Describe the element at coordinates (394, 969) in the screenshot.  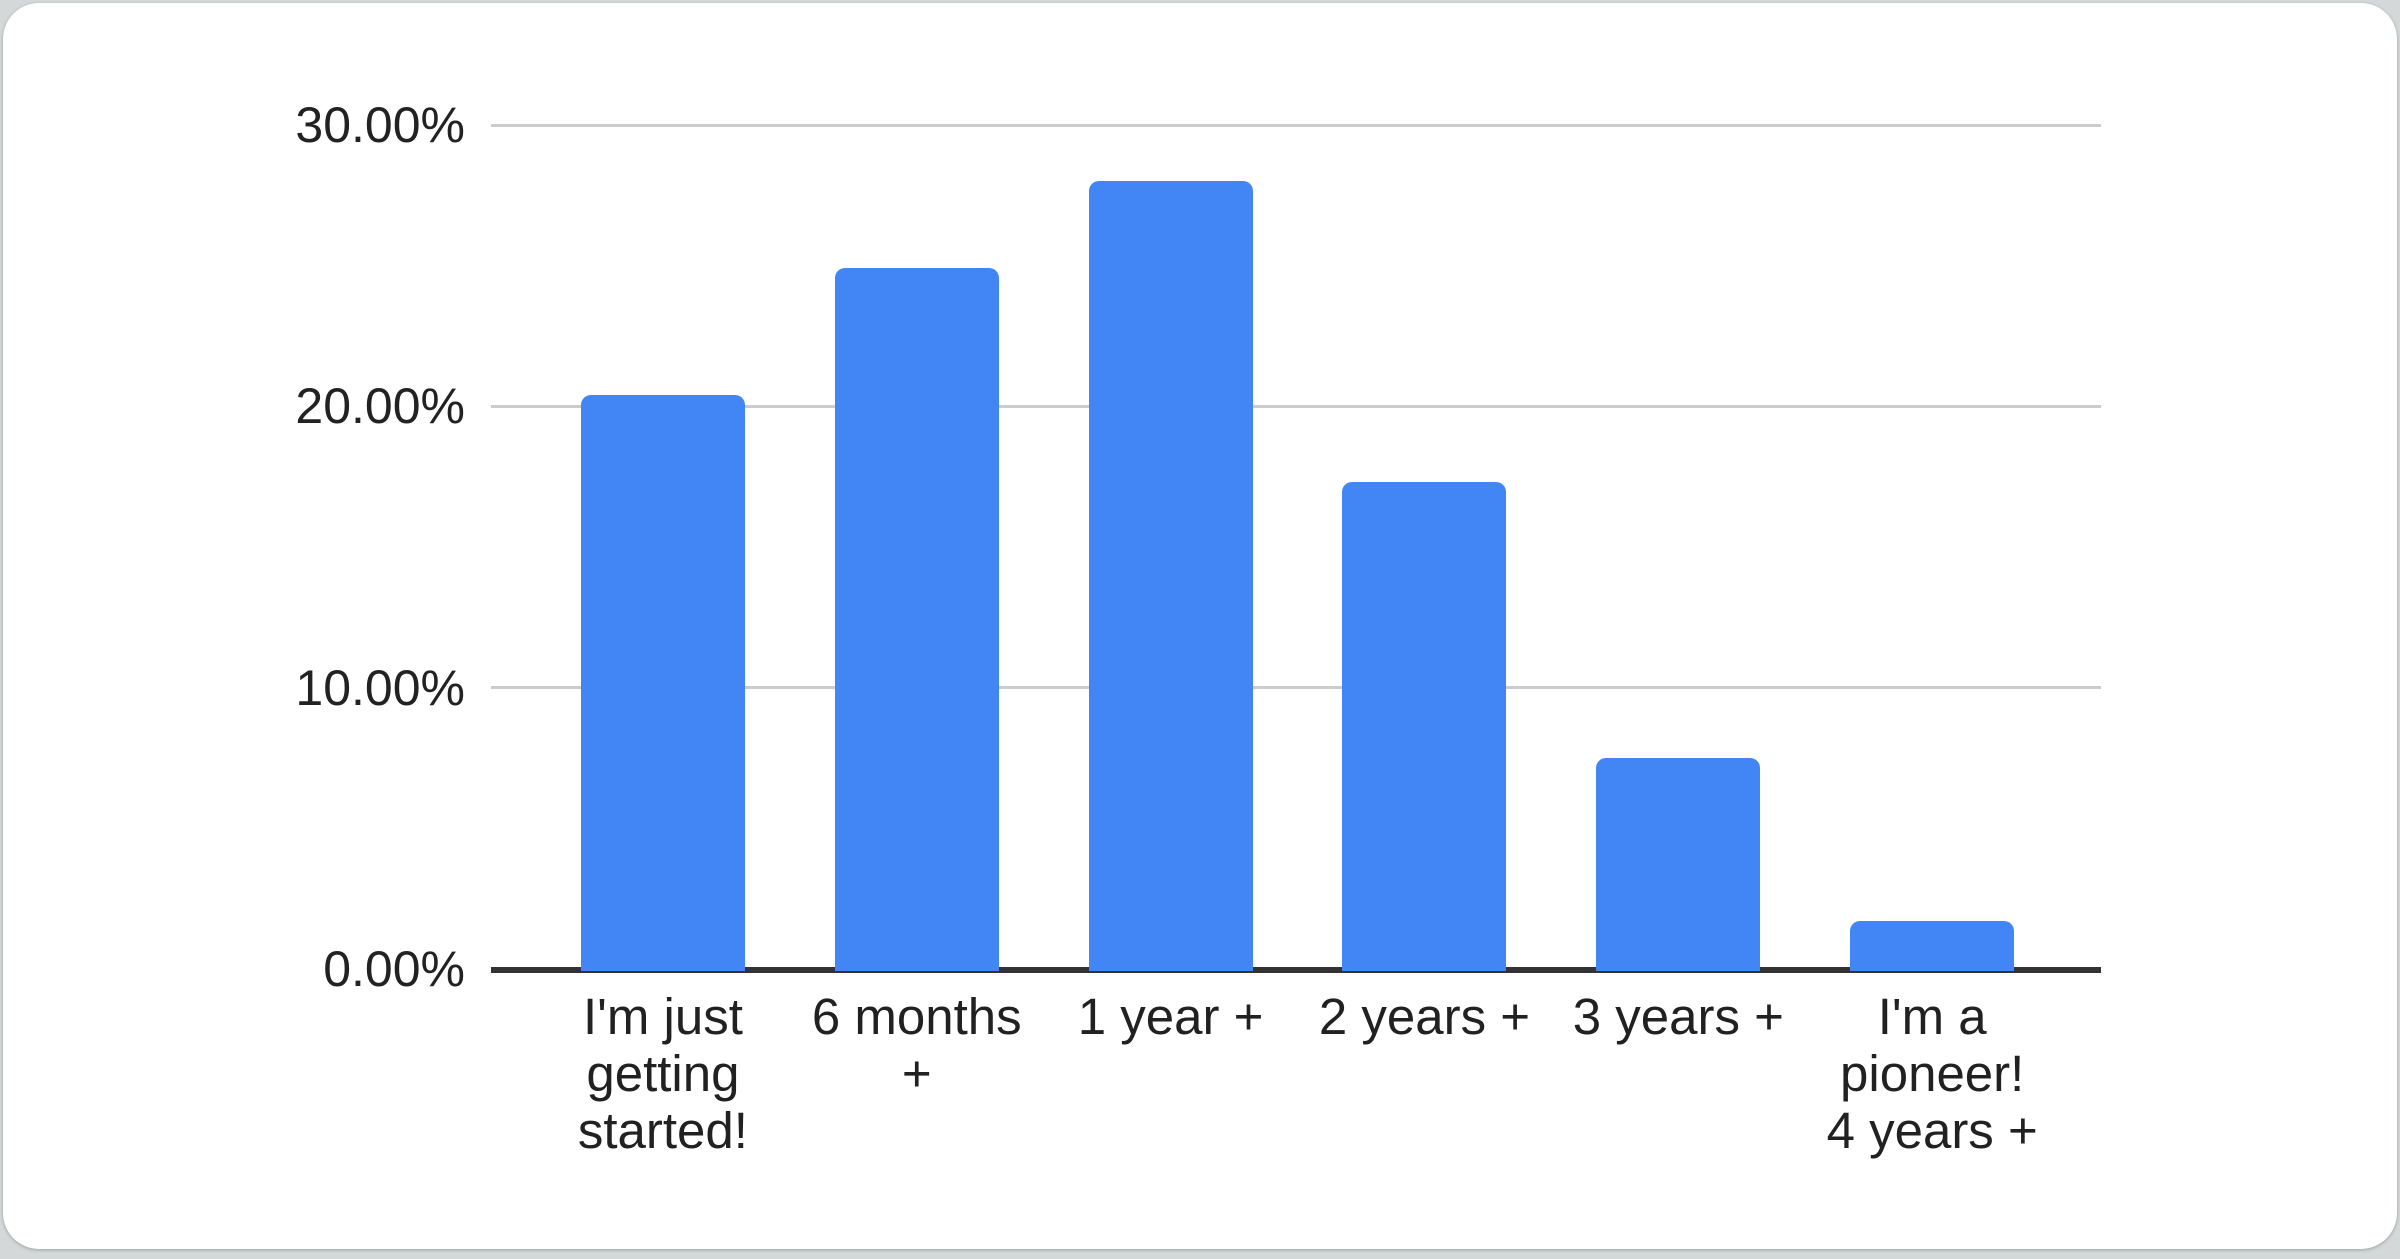
I see `y-axis-tick-label: 0.00%` at that location.